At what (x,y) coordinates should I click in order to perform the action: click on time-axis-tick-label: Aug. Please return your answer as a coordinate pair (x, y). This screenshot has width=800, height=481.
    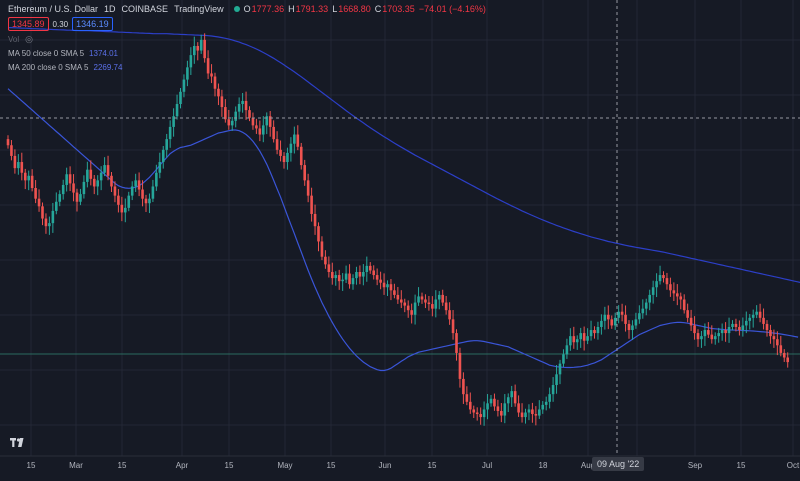
    Looking at the image, I should click on (588, 465).